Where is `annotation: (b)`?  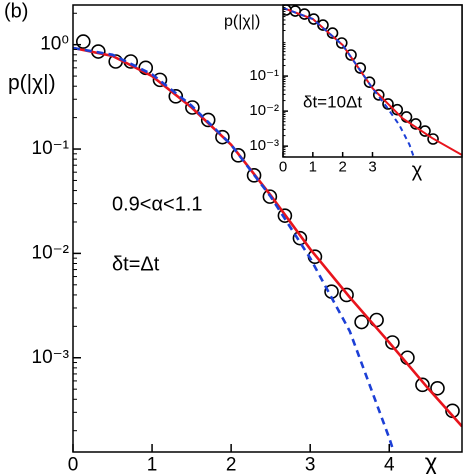
annotation: (b) is located at coordinates (16, 11).